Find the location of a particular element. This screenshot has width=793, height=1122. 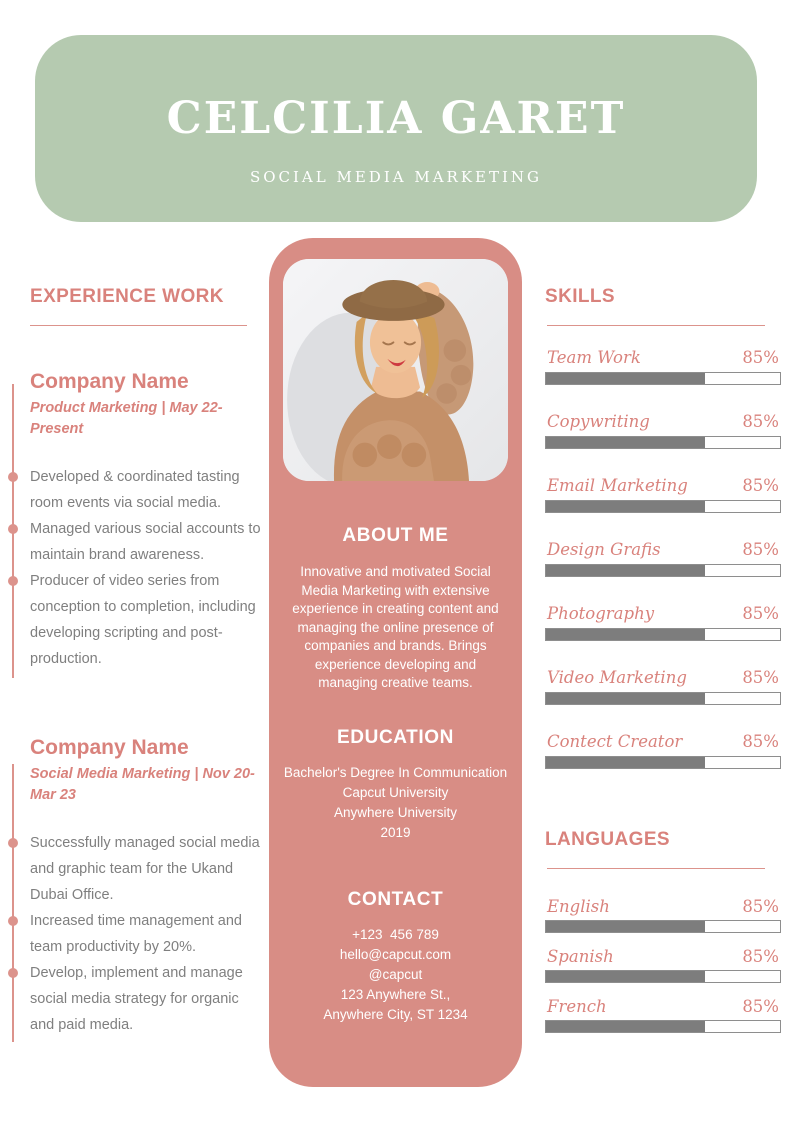

skill-item: Photography 85% is located at coordinates (663, 622).